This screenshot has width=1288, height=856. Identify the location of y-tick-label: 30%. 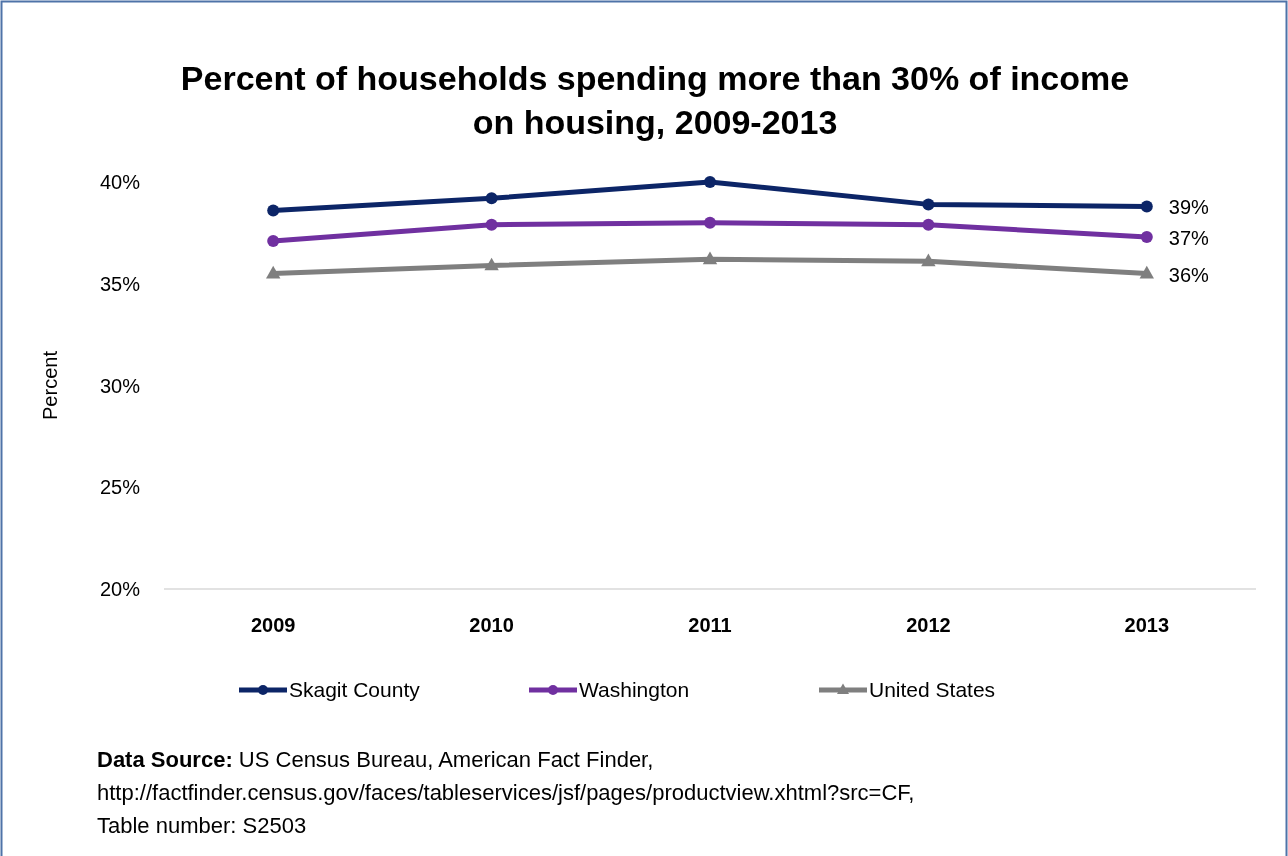
(120, 385).